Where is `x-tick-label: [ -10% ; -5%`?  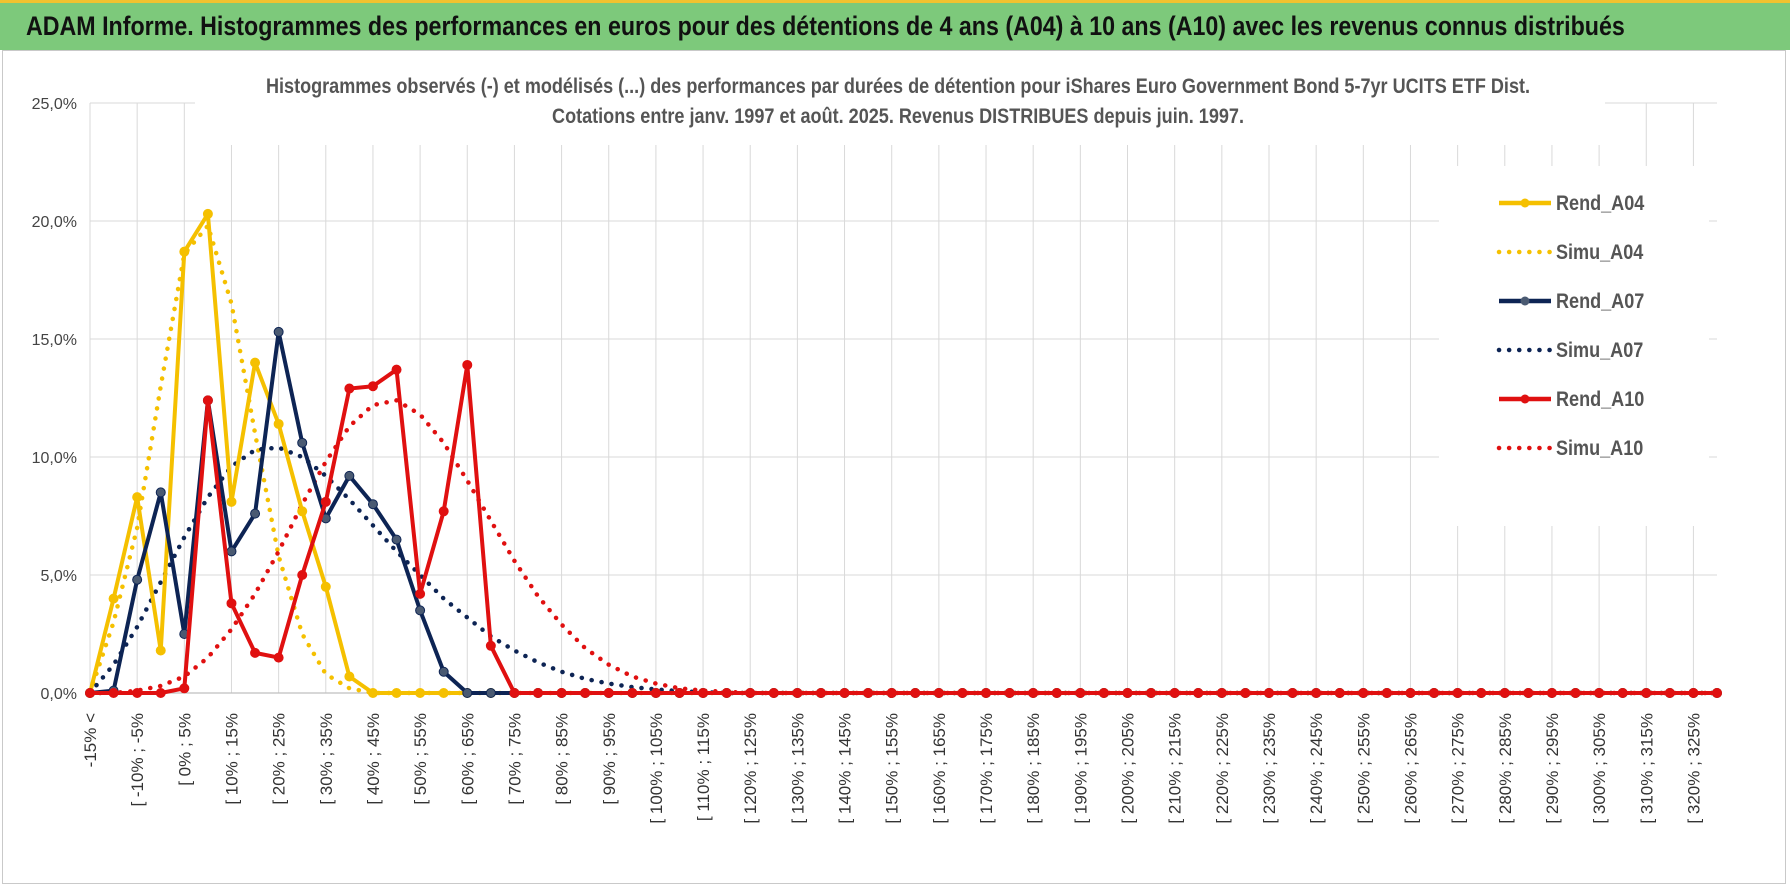
x-tick-label: [ -10% ; -5% is located at coordinates (137, 760).